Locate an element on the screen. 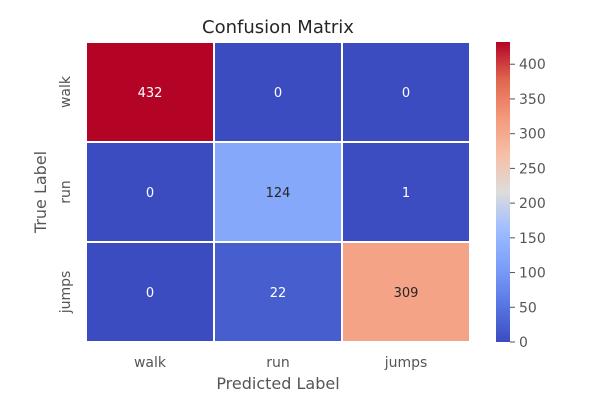  colorbar-tick-label: 150 is located at coordinates (532, 239).